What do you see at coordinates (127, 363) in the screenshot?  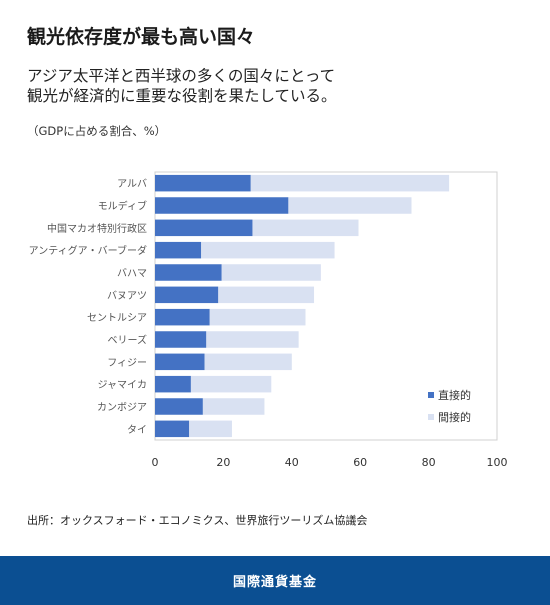 I see `category-label: フィジー` at bounding box center [127, 363].